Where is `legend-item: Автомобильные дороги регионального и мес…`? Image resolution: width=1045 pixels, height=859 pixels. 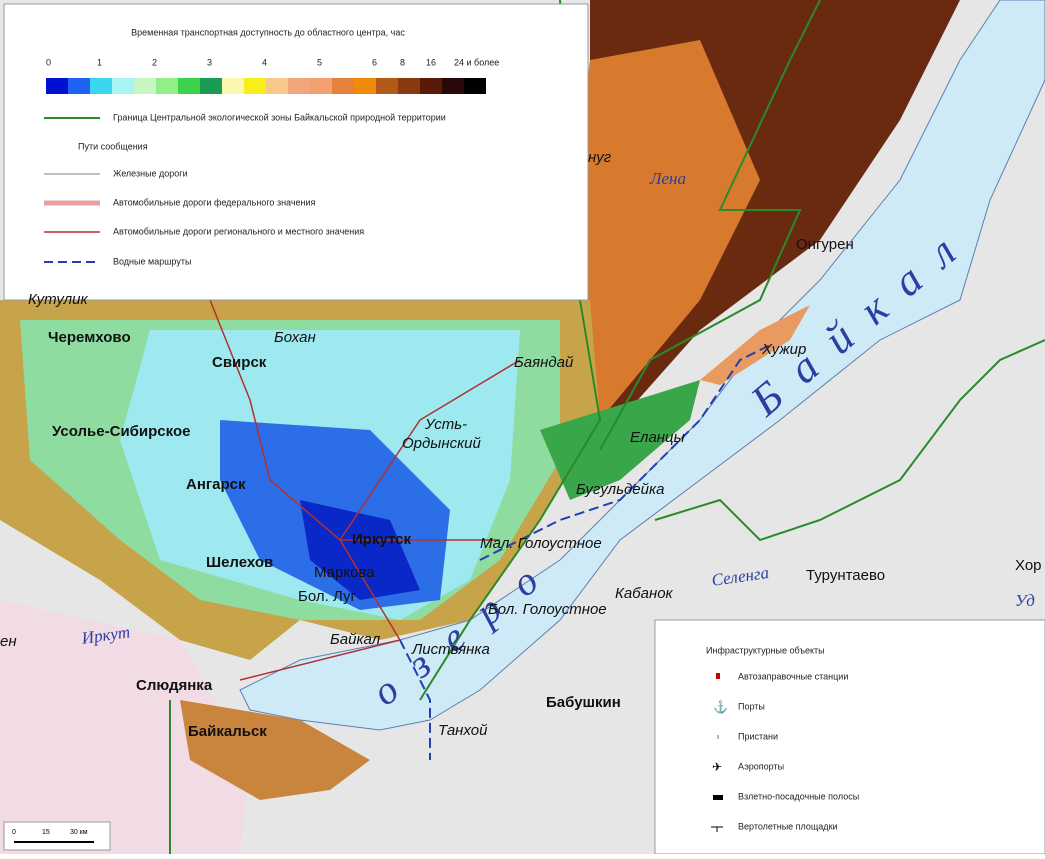 legend-item: Автомобильные дороги регионального и мес… is located at coordinates (238, 231).